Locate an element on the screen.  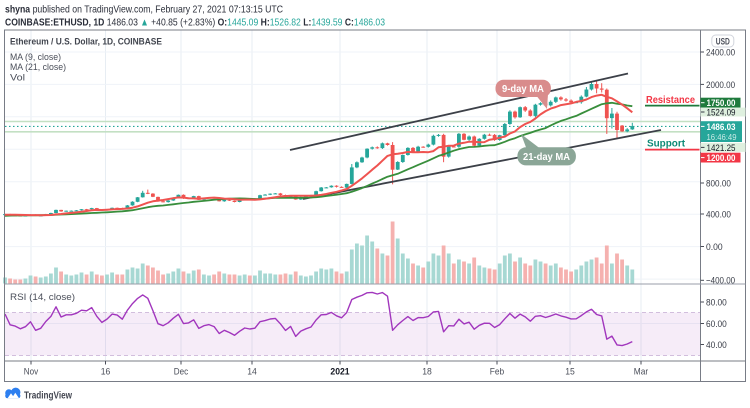
svg-text: USD is located at coordinates (723, 41).